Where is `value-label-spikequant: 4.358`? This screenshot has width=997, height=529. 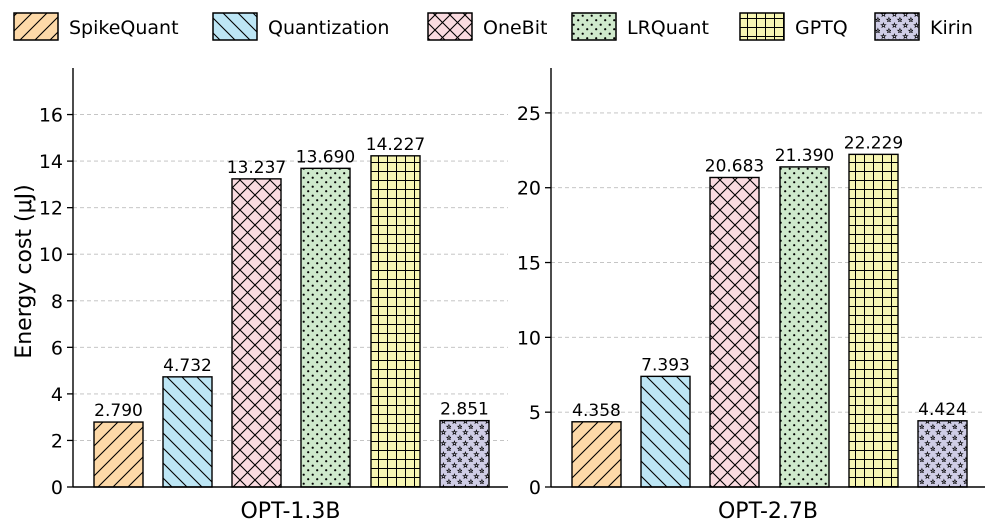
value-label-spikequant: 4.358 is located at coordinates (596, 411).